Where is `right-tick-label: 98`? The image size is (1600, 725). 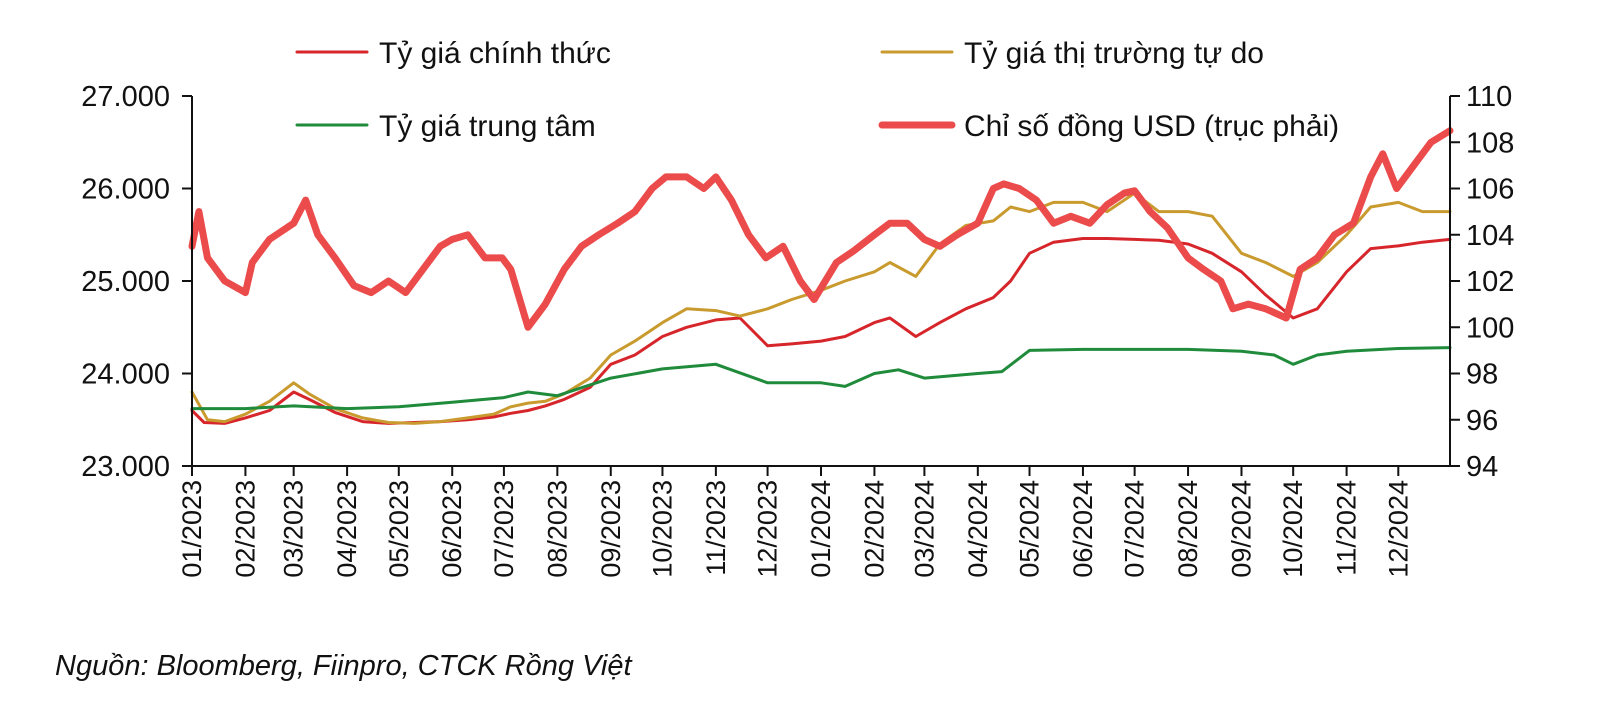
right-tick-label: 98 is located at coordinates (1482, 375).